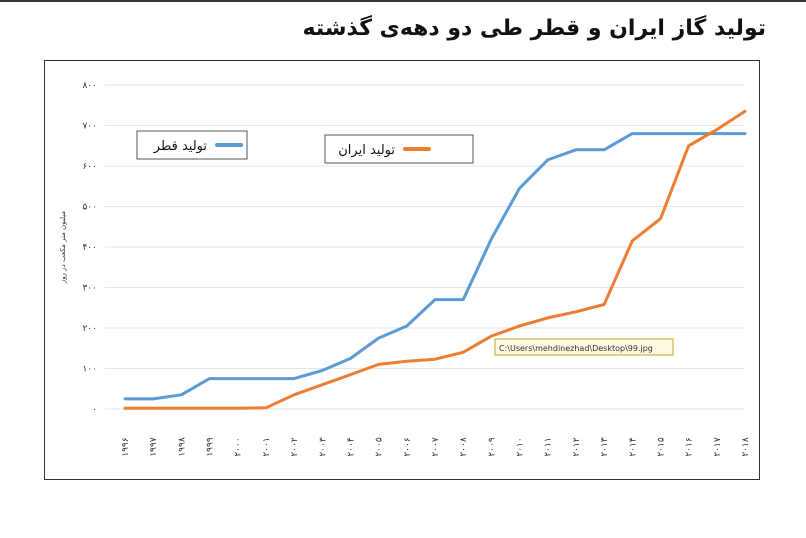  Describe the element at coordinates (267, 446) in the screenshot. I see `x-tick-label: ۲۰۰۱` at that location.